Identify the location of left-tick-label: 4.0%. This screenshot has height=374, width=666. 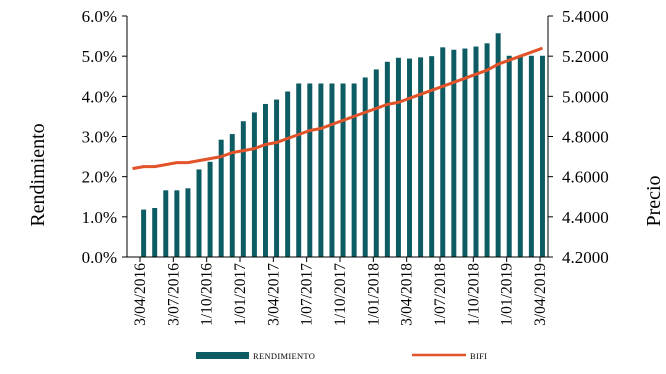
(99, 96).